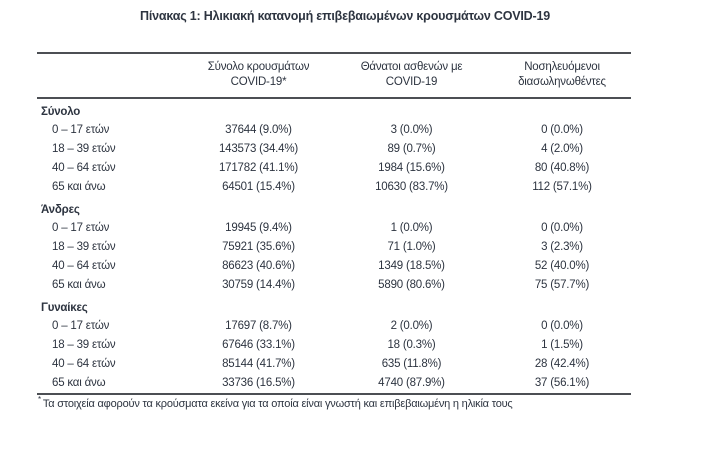  I want to click on intubated-value: 80 (40.8%), so click(562, 168).